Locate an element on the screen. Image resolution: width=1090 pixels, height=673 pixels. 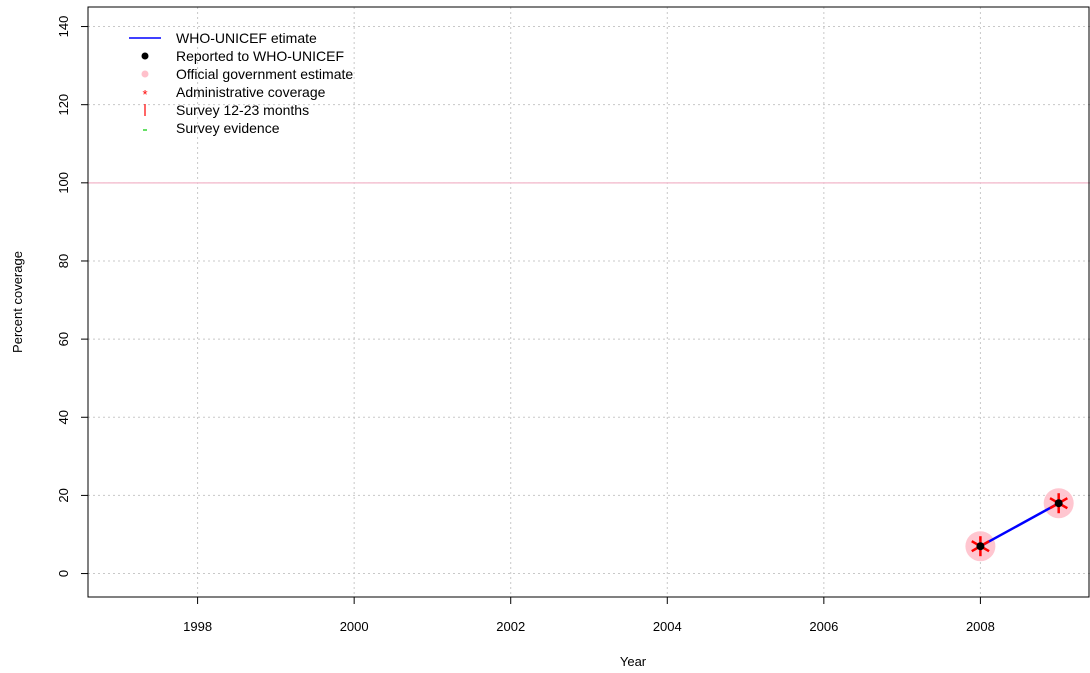
legend-entry: Official government estimate is located at coordinates (247, 74).